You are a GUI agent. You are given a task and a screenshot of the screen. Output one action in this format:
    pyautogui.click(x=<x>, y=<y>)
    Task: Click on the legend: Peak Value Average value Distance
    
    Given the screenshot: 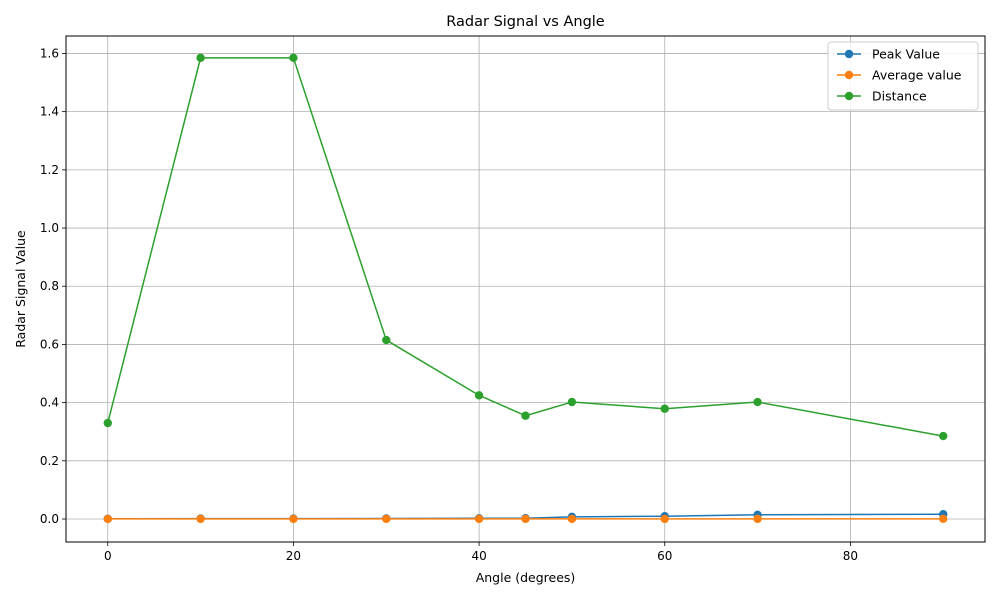 What is the action you would take?
    pyautogui.click(x=903, y=76)
    